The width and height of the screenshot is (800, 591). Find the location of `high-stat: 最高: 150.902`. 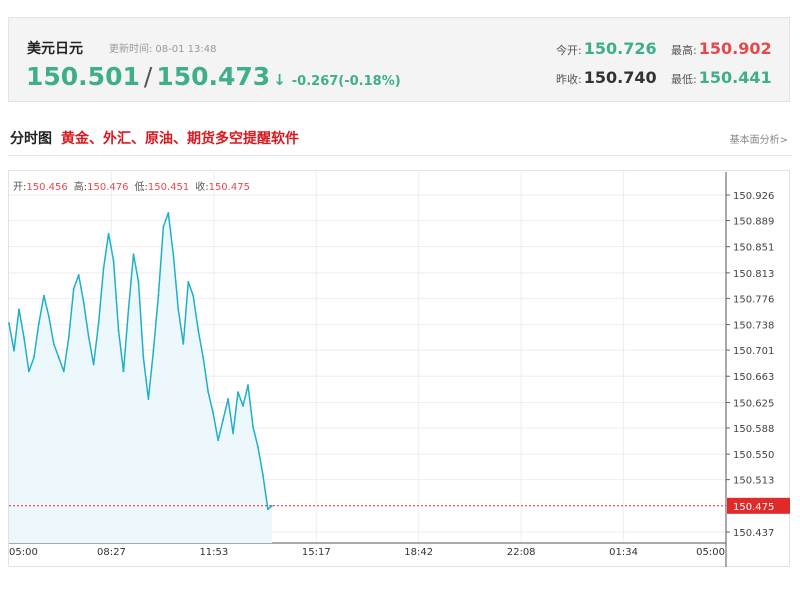

high-stat: 最高: 150.902 is located at coordinates (721, 48).